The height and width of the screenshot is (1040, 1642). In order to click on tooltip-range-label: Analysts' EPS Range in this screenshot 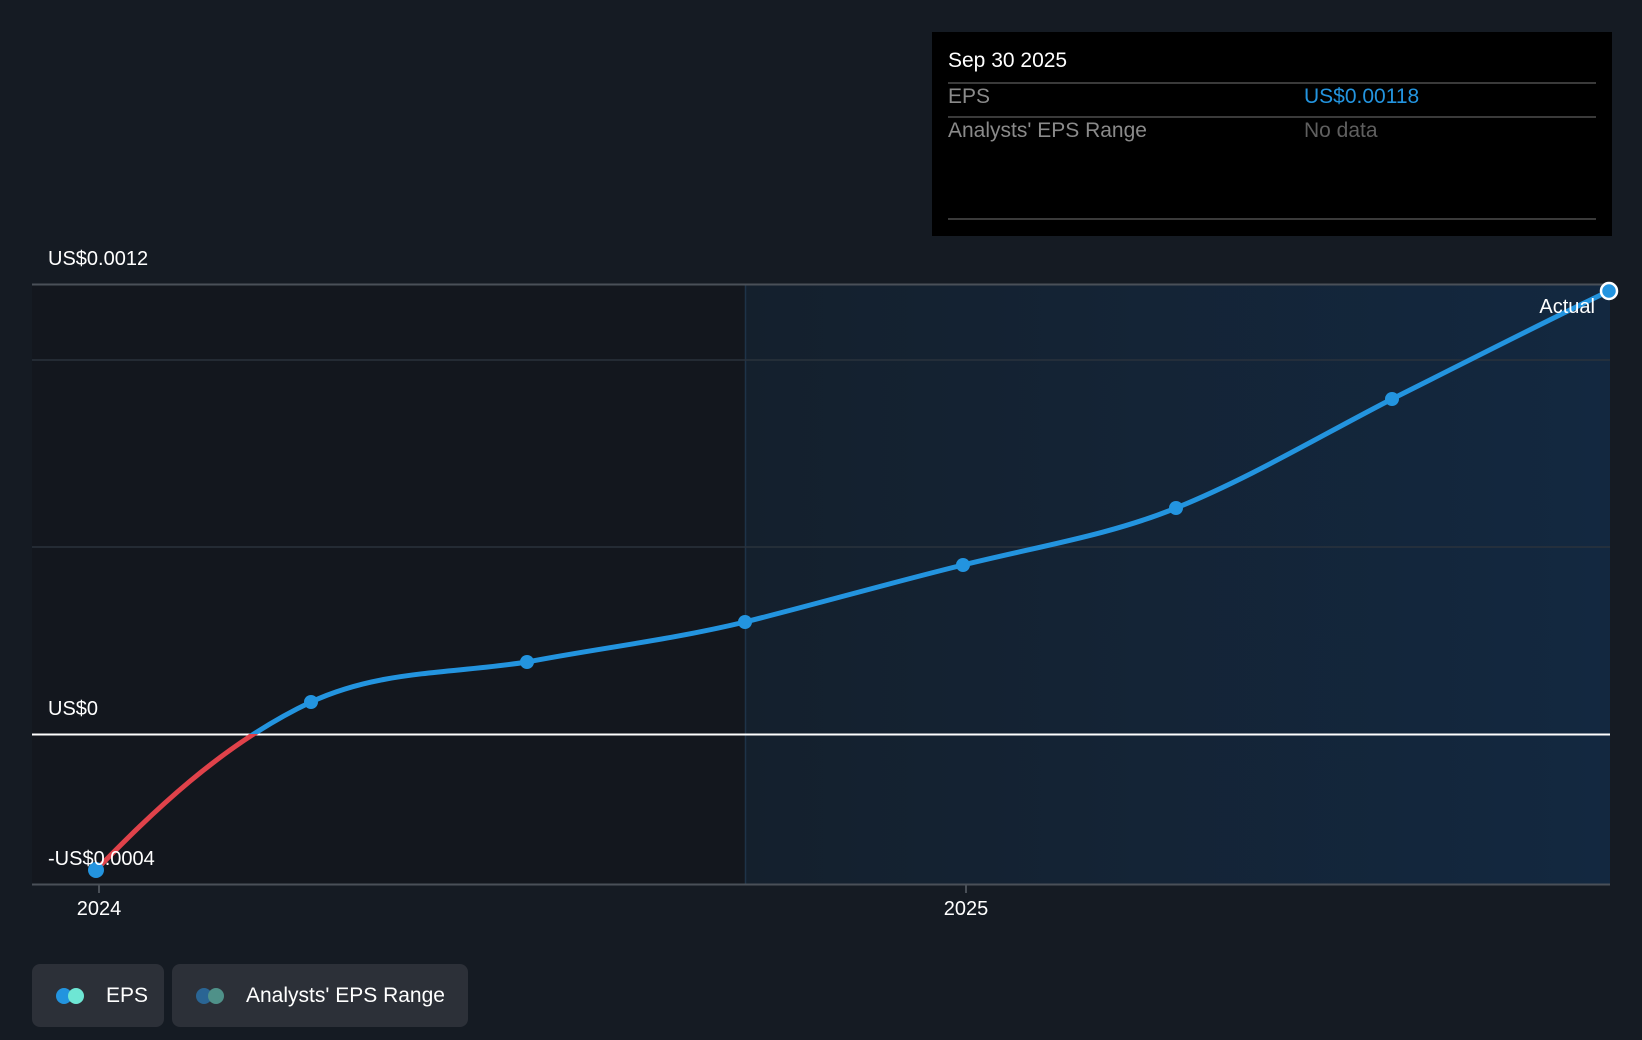, I will do `click(1047, 130)`.